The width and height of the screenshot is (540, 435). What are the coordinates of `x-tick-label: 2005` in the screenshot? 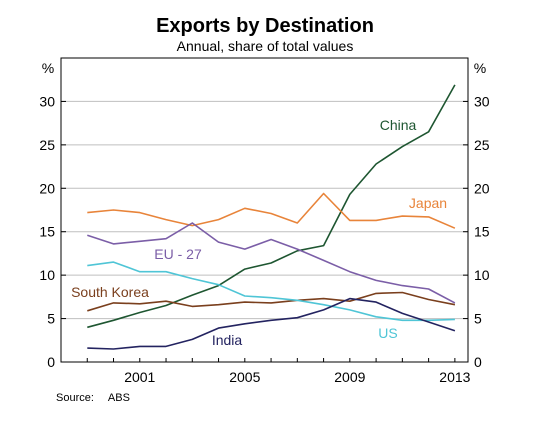 It's located at (244, 377).